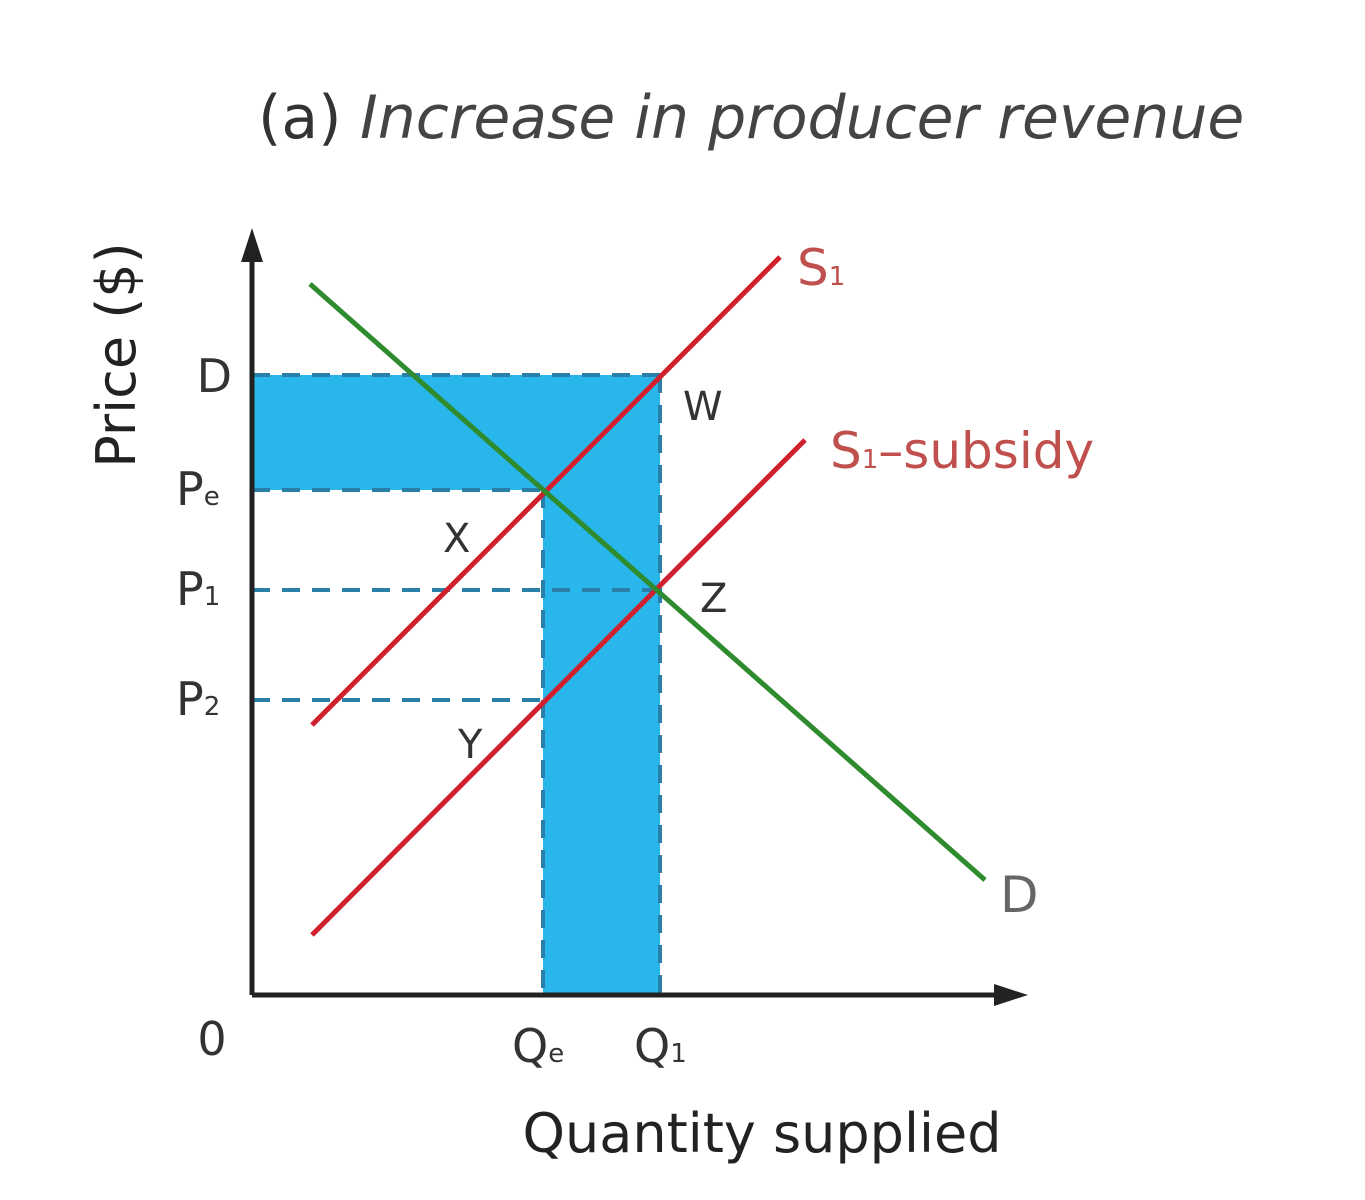 The height and width of the screenshot is (1200, 1365). What do you see at coordinates (456, 539) in the screenshot?
I see `point-label-x: X` at bounding box center [456, 539].